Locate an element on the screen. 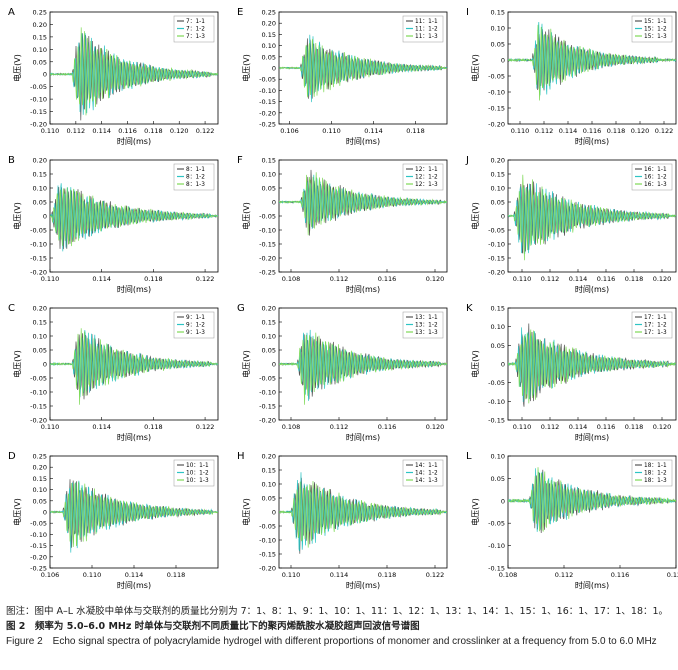  legend-entry: 13：1-2 is located at coordinates (426, 326).